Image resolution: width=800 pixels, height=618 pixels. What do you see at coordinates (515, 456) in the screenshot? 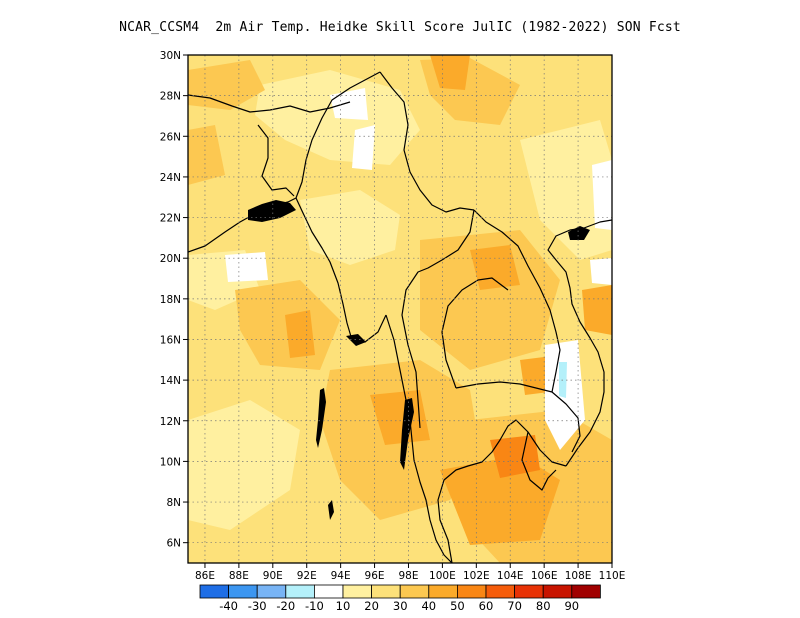
I see `shade-deep-gulf` at bounding box center [515, 456].